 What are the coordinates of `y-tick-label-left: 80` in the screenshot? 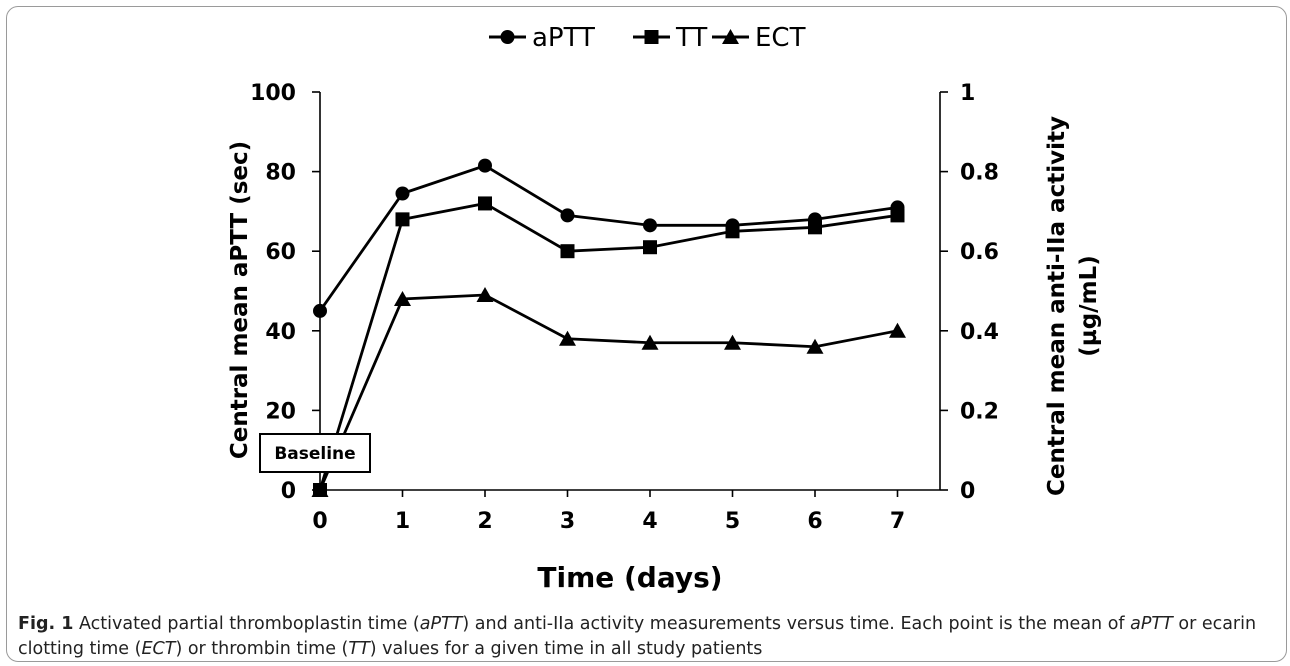 It's located at (280, 173).